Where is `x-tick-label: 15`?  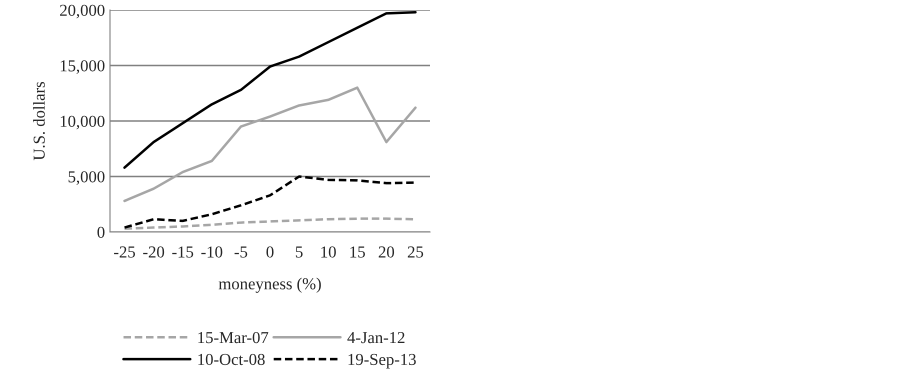 x-tick-label: 15 is located at coordinates (357, 252).